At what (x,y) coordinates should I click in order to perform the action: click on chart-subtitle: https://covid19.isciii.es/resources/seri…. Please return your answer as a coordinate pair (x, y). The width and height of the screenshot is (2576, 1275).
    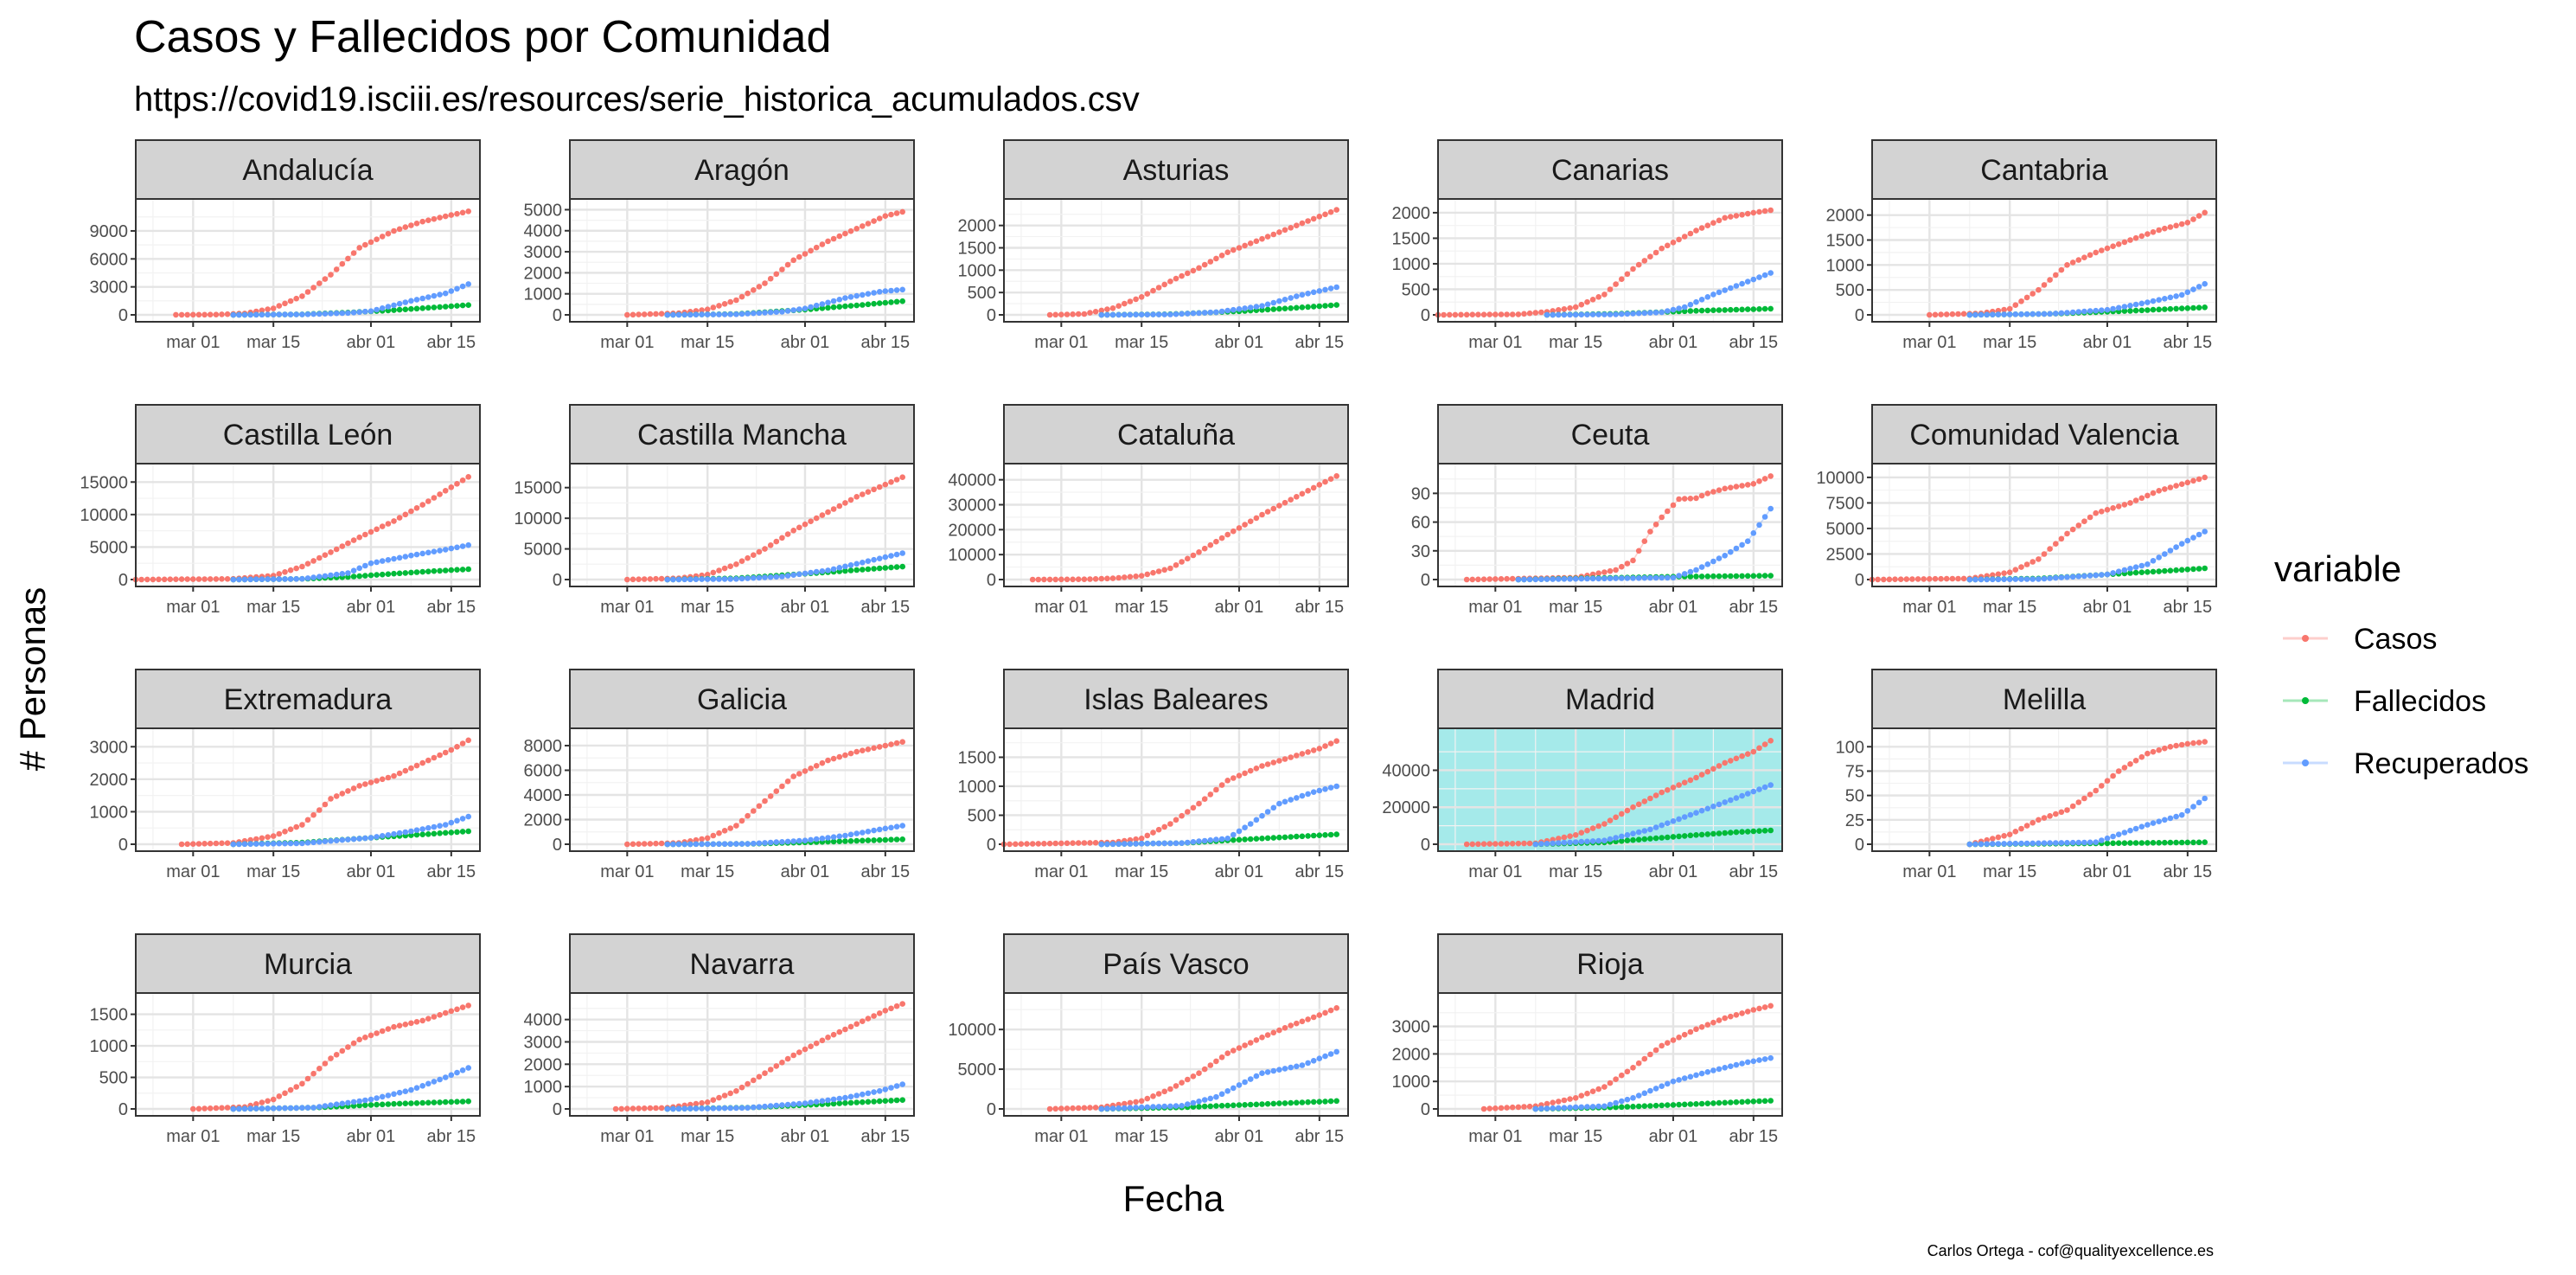
    Looking at the image, I should click on (637, 99).